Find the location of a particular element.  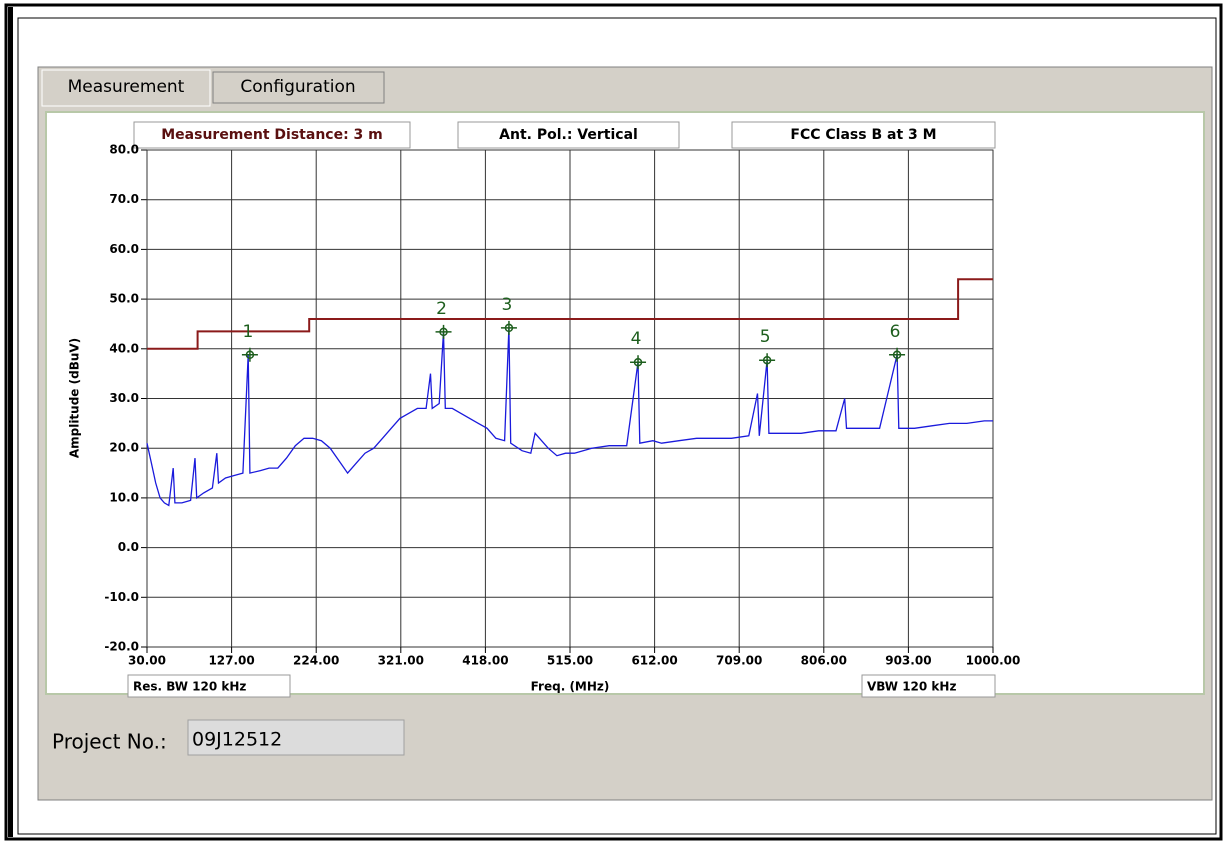

x-tick-label: 30.00 is located at coordinates (147, 661).